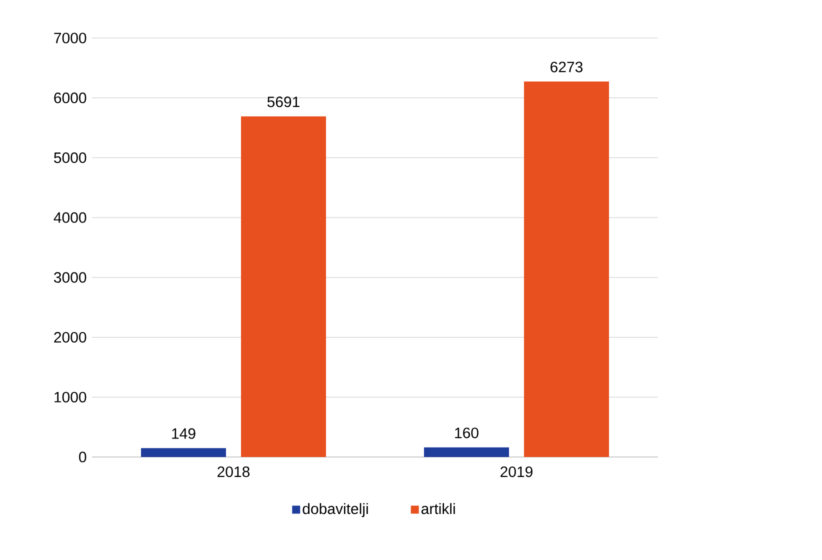  Describe the element at coordinates (70, 397) in the screenshot. I see `y-tick-label: 1000` at that location.